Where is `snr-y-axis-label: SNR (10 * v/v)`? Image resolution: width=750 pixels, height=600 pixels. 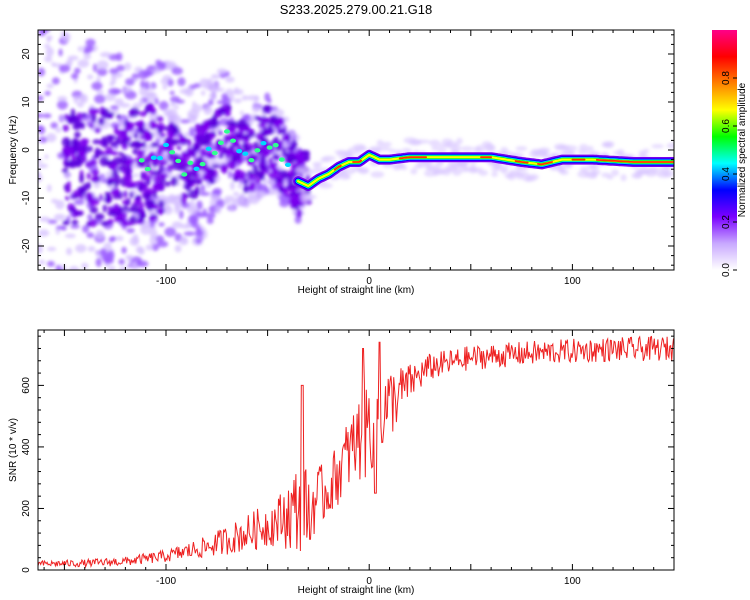
snr-y-axis-label: SNR (10 * v/v) is located at coordinates (13, 450).